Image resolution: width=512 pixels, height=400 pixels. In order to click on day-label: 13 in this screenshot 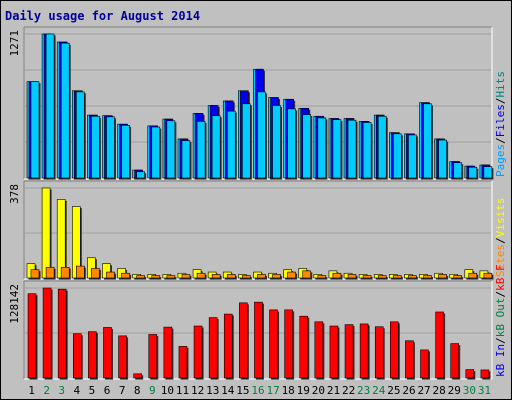, I will do `click(212, 390)`.